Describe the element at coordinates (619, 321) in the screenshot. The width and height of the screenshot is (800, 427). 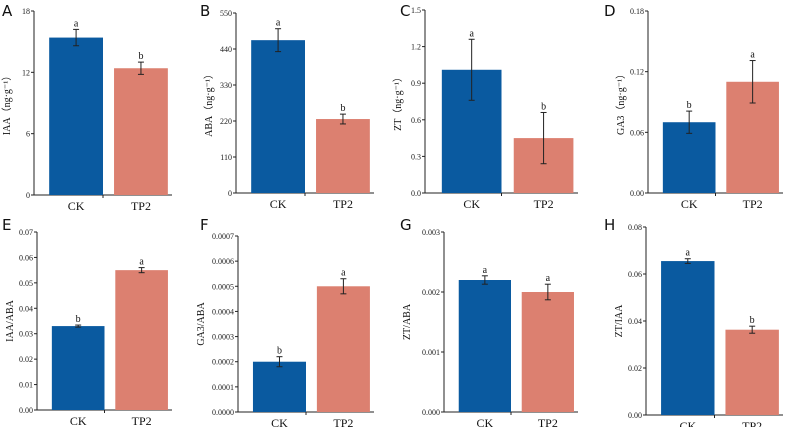
I see `y-axis-label: ZT/IAA` at that location.